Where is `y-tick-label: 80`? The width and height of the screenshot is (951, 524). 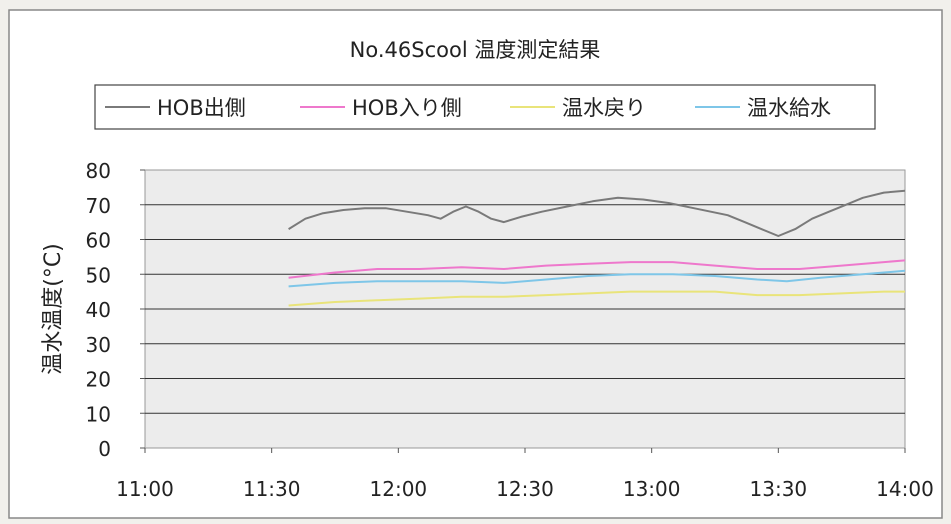
y-tick-label: 80 is located at coordinates (98, 171).